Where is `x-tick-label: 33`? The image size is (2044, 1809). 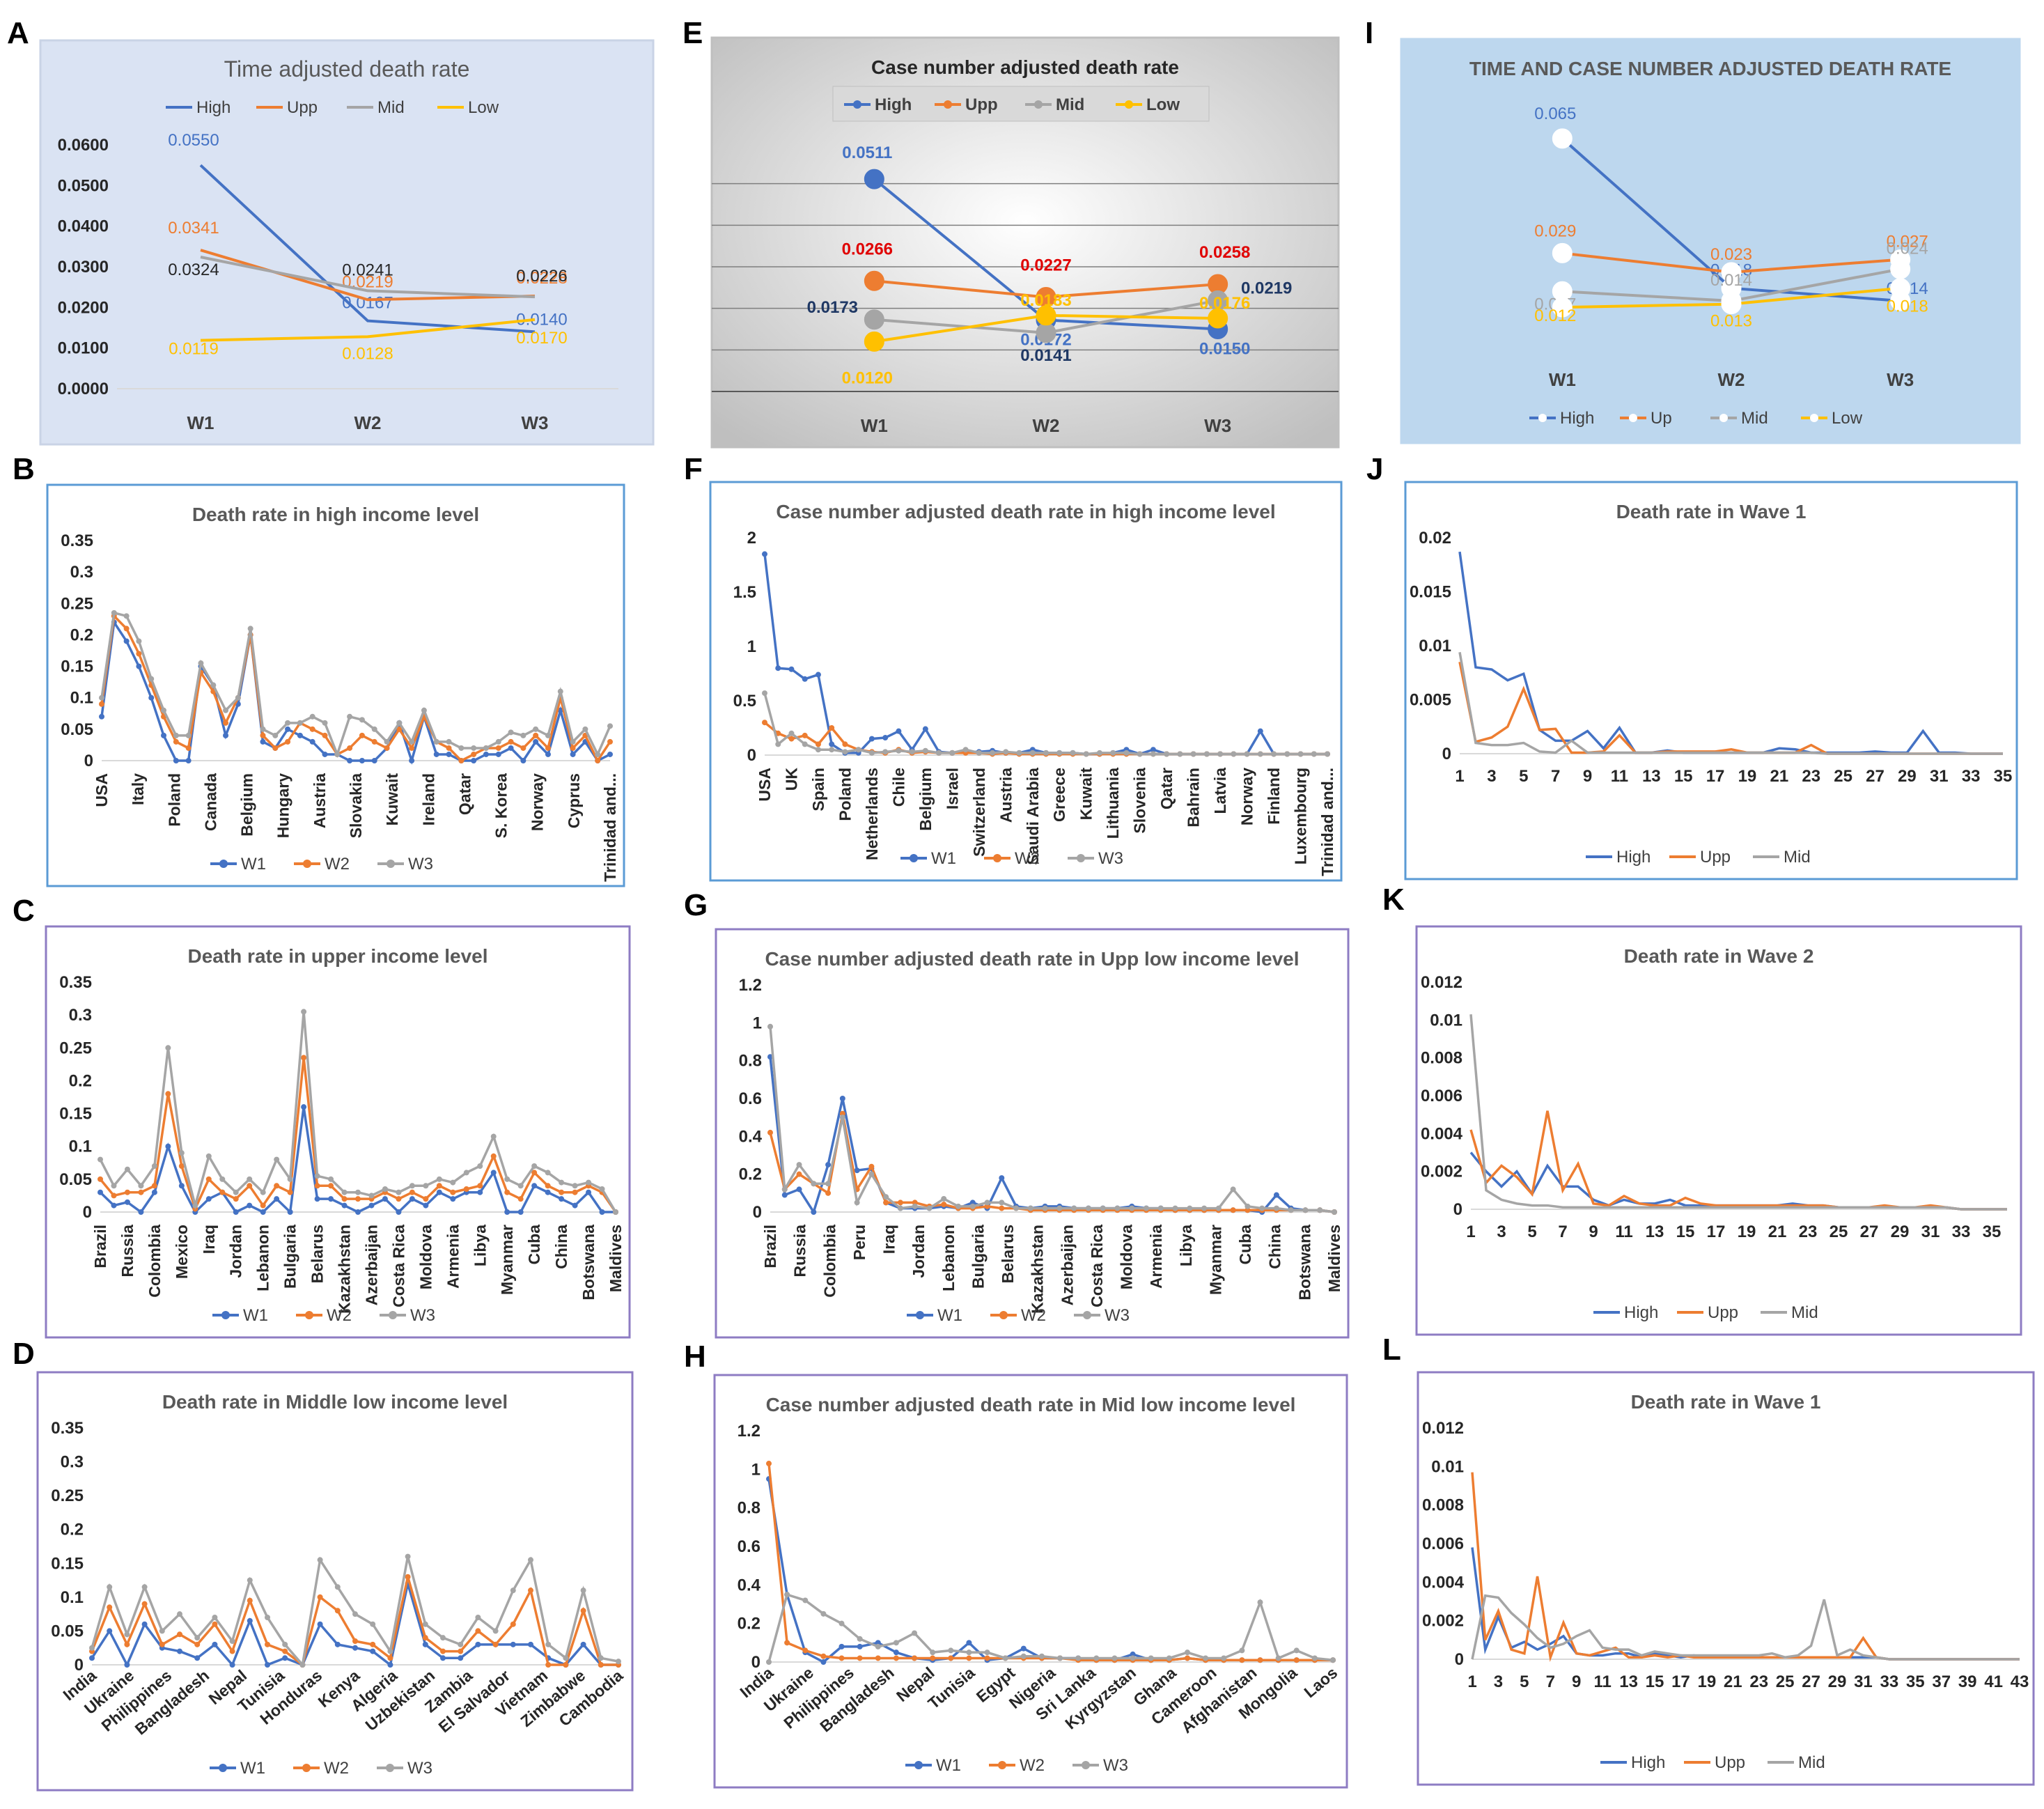 x-tick-label: 33 is located at coordinates (1961, 1231).